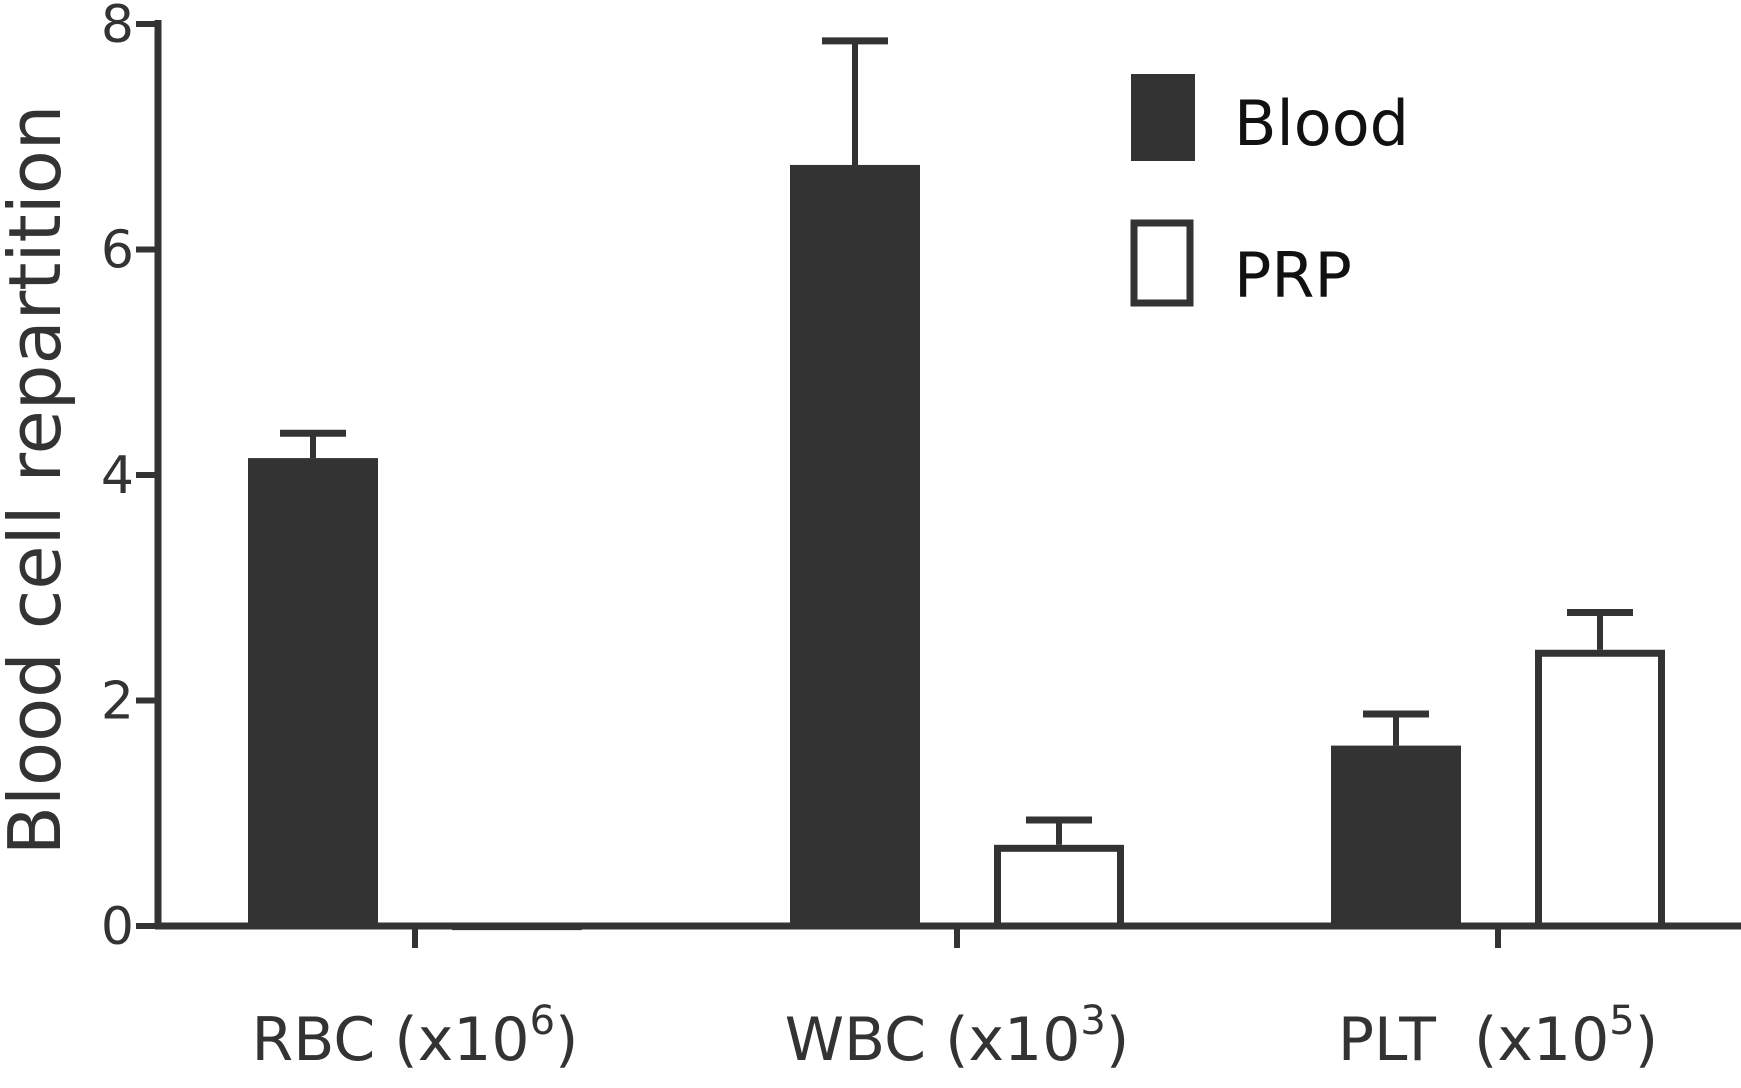 The image size is (1741, 1088). I want to click on y-tick-label-2: 2, so click(117, 702).